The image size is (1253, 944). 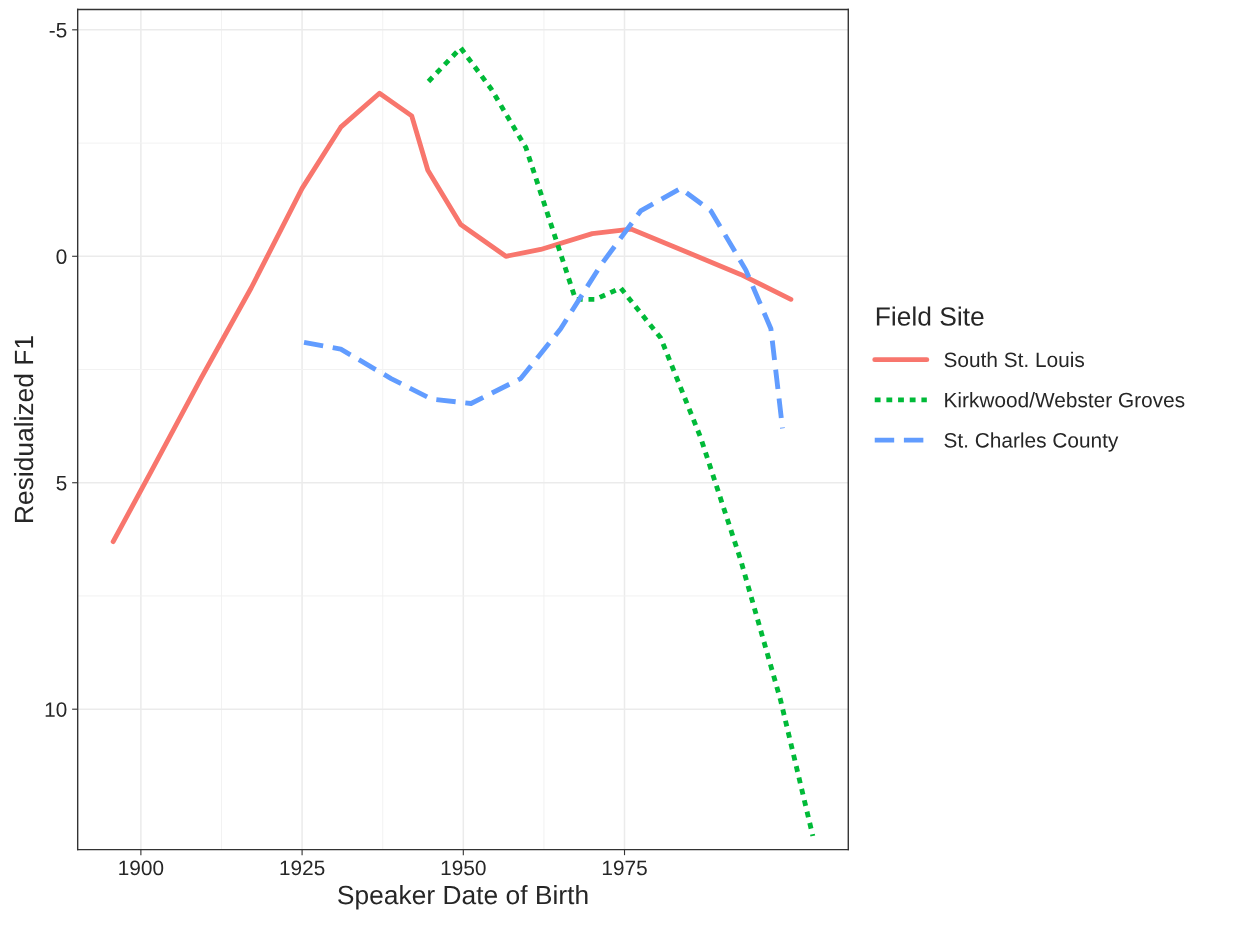 What do you see at coordinates (463, 897) in the screenshot?
I see `x-axis-title: Speaker Date of Birth` at bounding box center [463, 897].